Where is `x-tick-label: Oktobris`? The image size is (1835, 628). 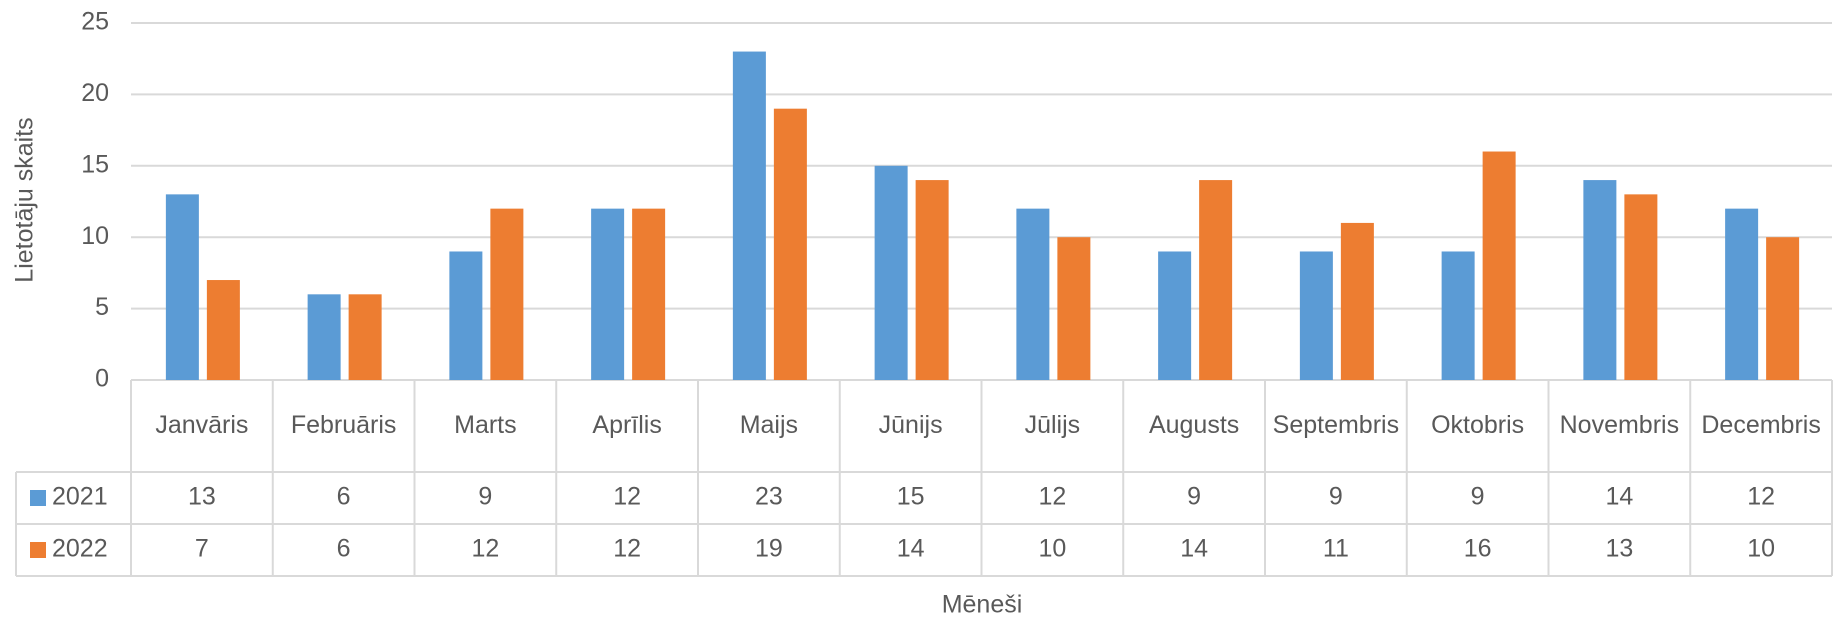
x-tick-label: Oktobris is located at coordinates (1478, 425).